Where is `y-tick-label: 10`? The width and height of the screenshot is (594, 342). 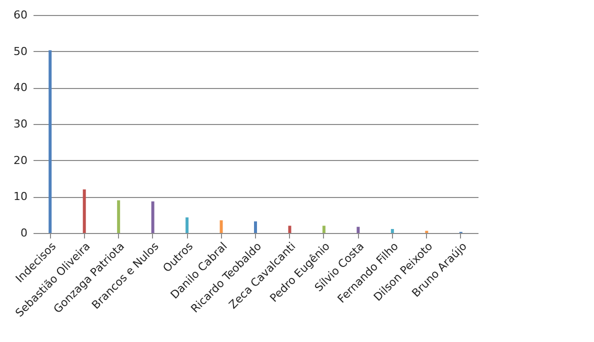 y-tick-label: 10 is located at coordinates (21, 197).